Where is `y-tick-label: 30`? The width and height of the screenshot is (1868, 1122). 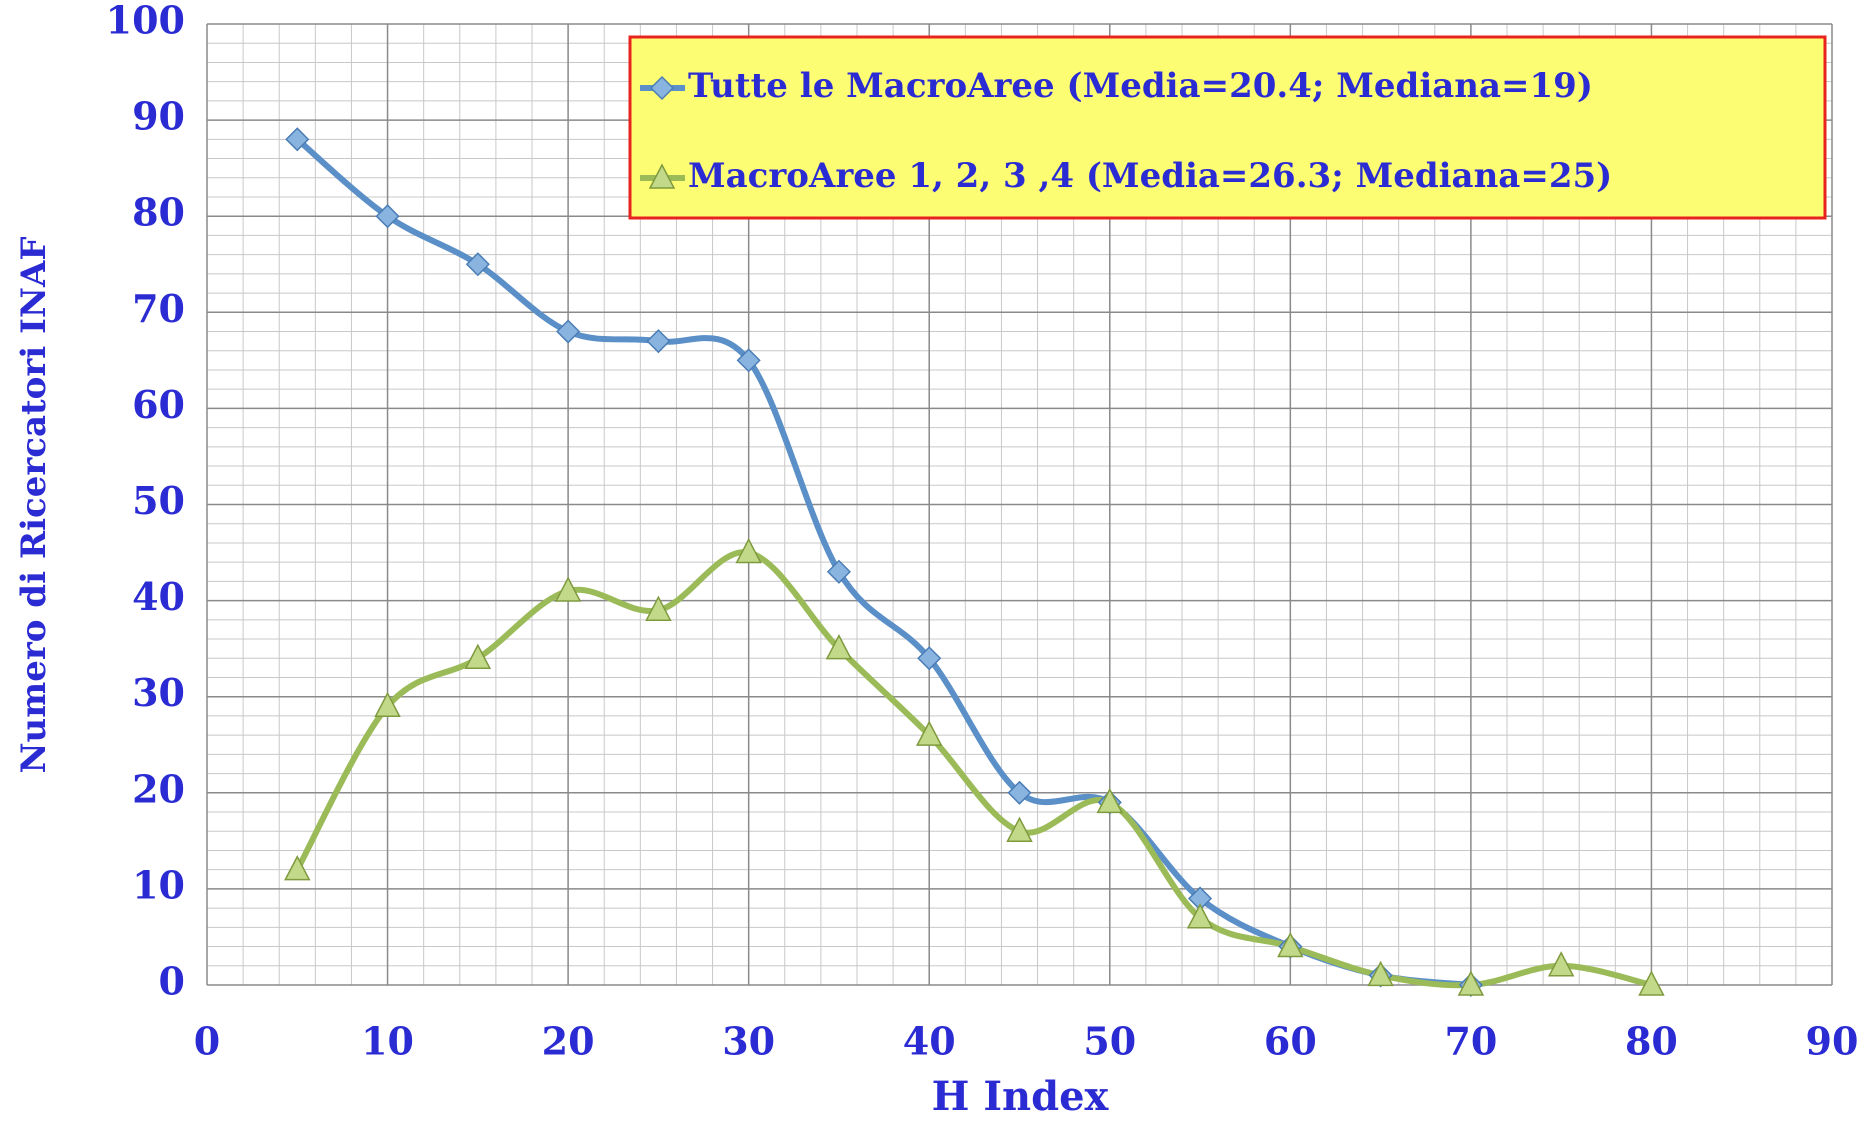 y-tick-label: 30 is located at coordinates (158, 692).